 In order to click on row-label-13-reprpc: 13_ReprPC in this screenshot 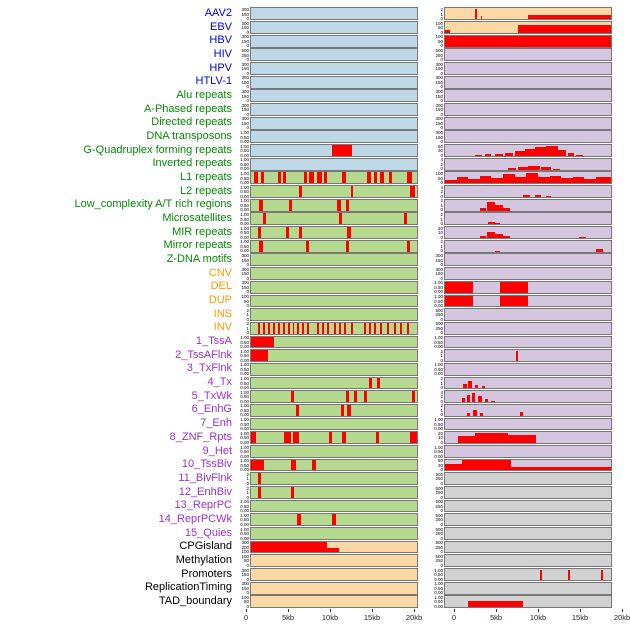, I will do `click(203, 505)`.